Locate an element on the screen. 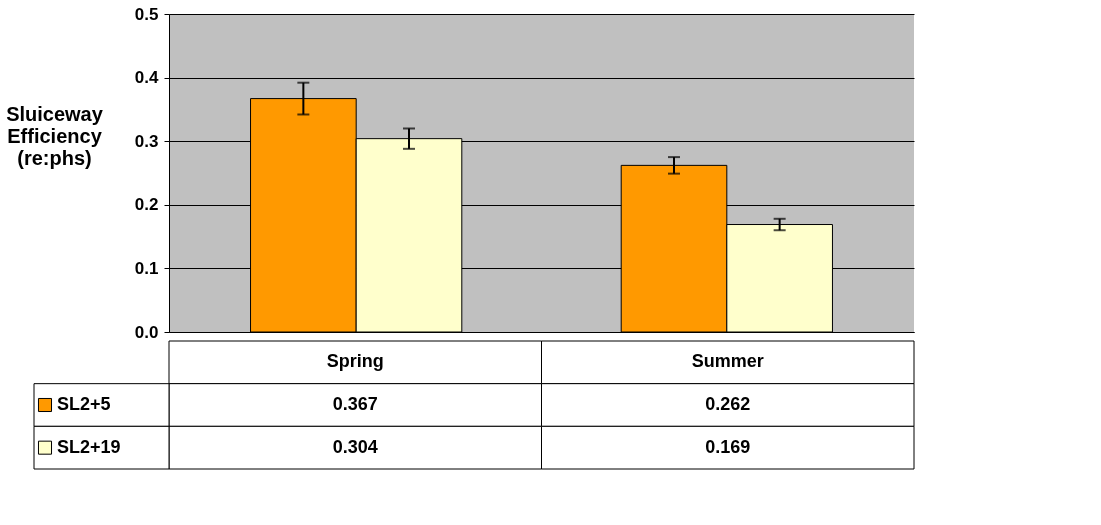 This screenshot has width=1101, height=525. x-tick-label: Spring is located at coordinates (355, 361).